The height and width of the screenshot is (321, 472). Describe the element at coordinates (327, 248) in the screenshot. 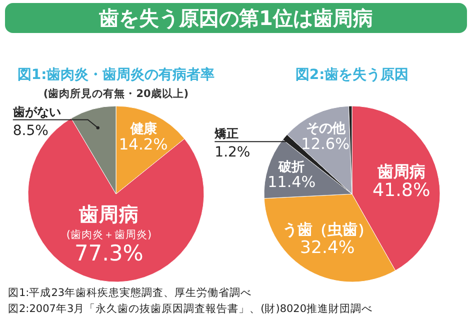

I see `data-label: 32.4%` at that location.